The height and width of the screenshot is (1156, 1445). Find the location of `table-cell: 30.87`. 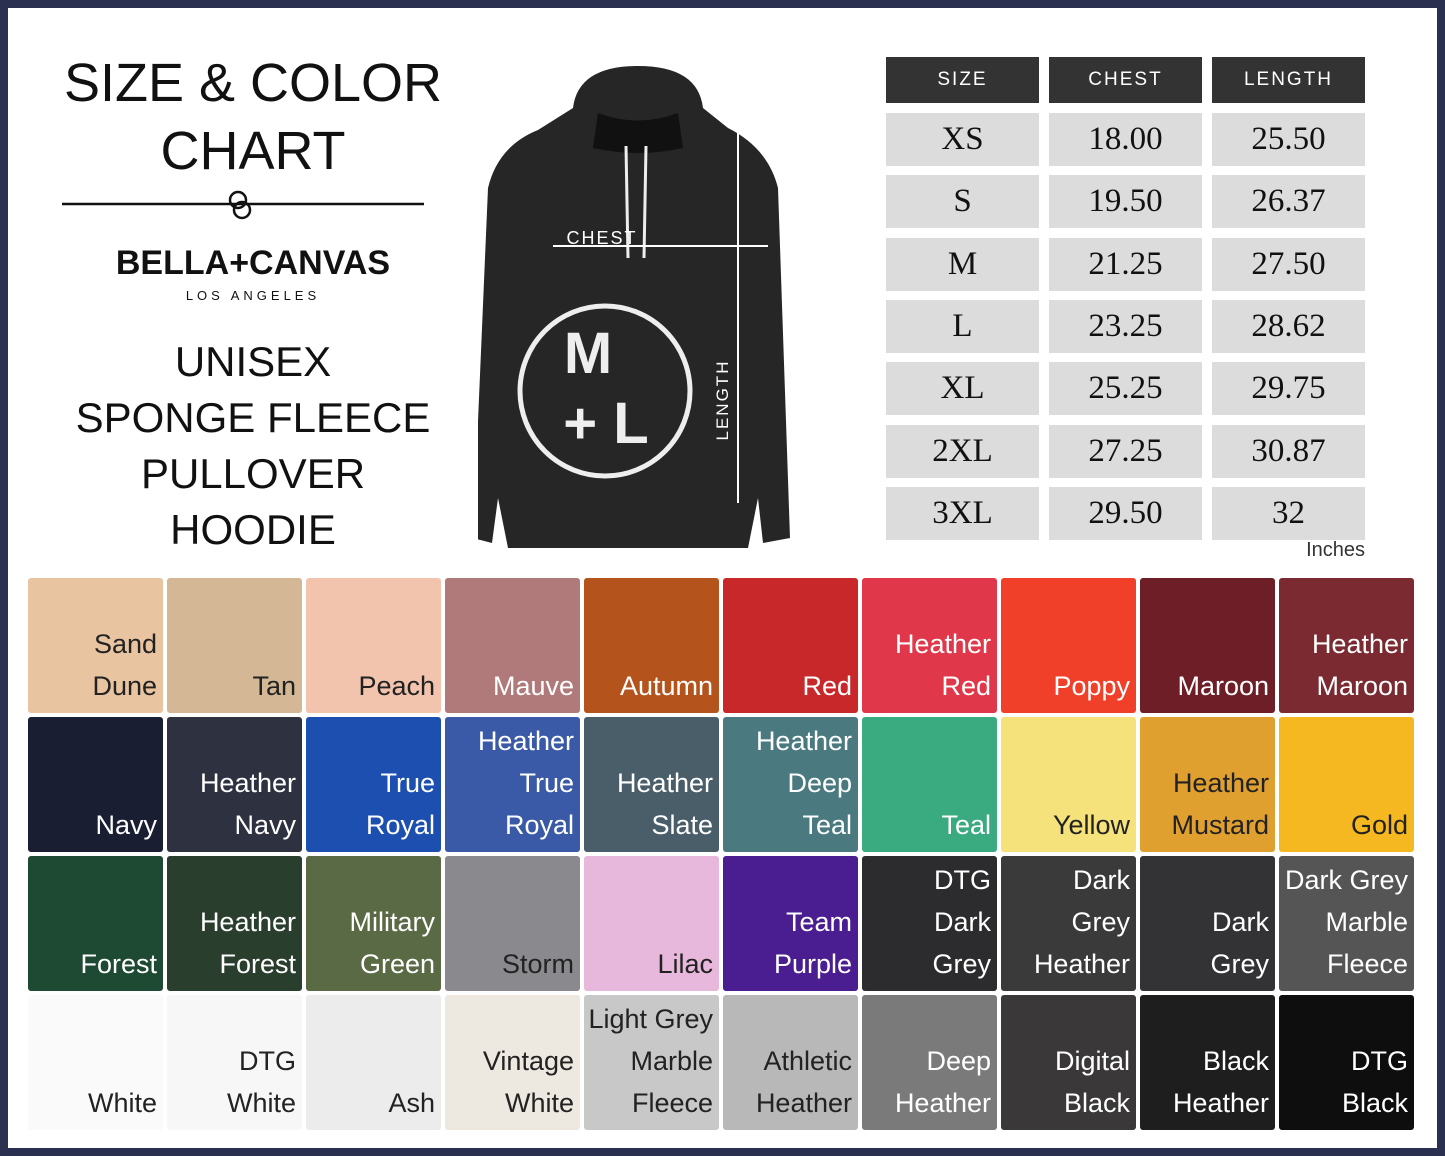

table-cell: 30.87 is located at coordinates (1288, 451).